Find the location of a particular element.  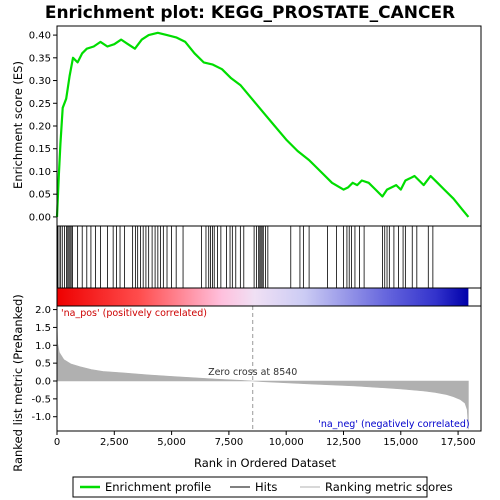

legend-label-hits: Hits is located at coordinates (266, 487).